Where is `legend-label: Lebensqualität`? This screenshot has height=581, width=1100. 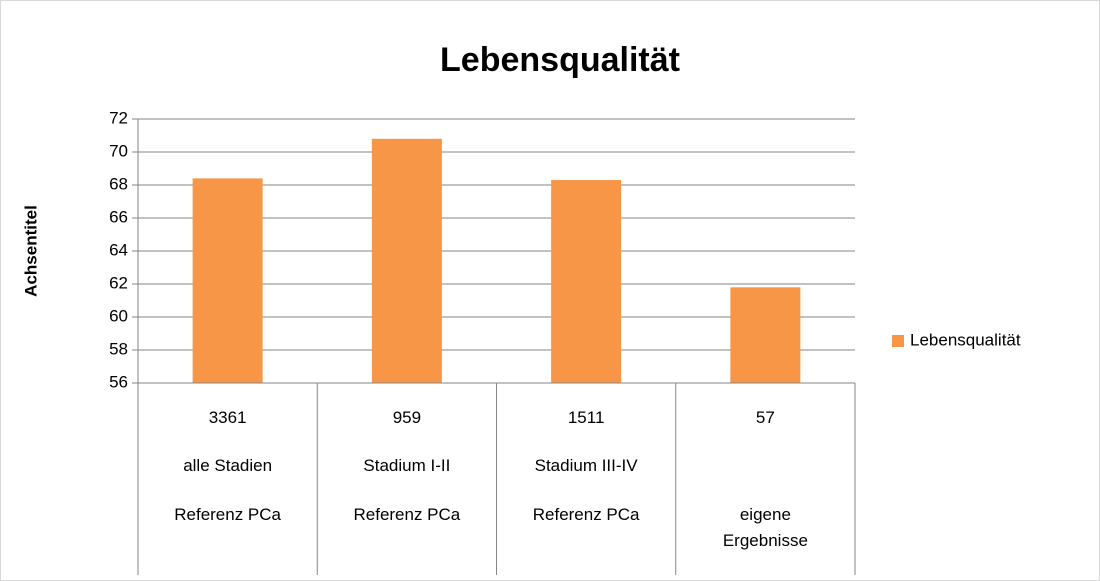 legend-label: Lebensqualität is located at coordinates (965, 339).